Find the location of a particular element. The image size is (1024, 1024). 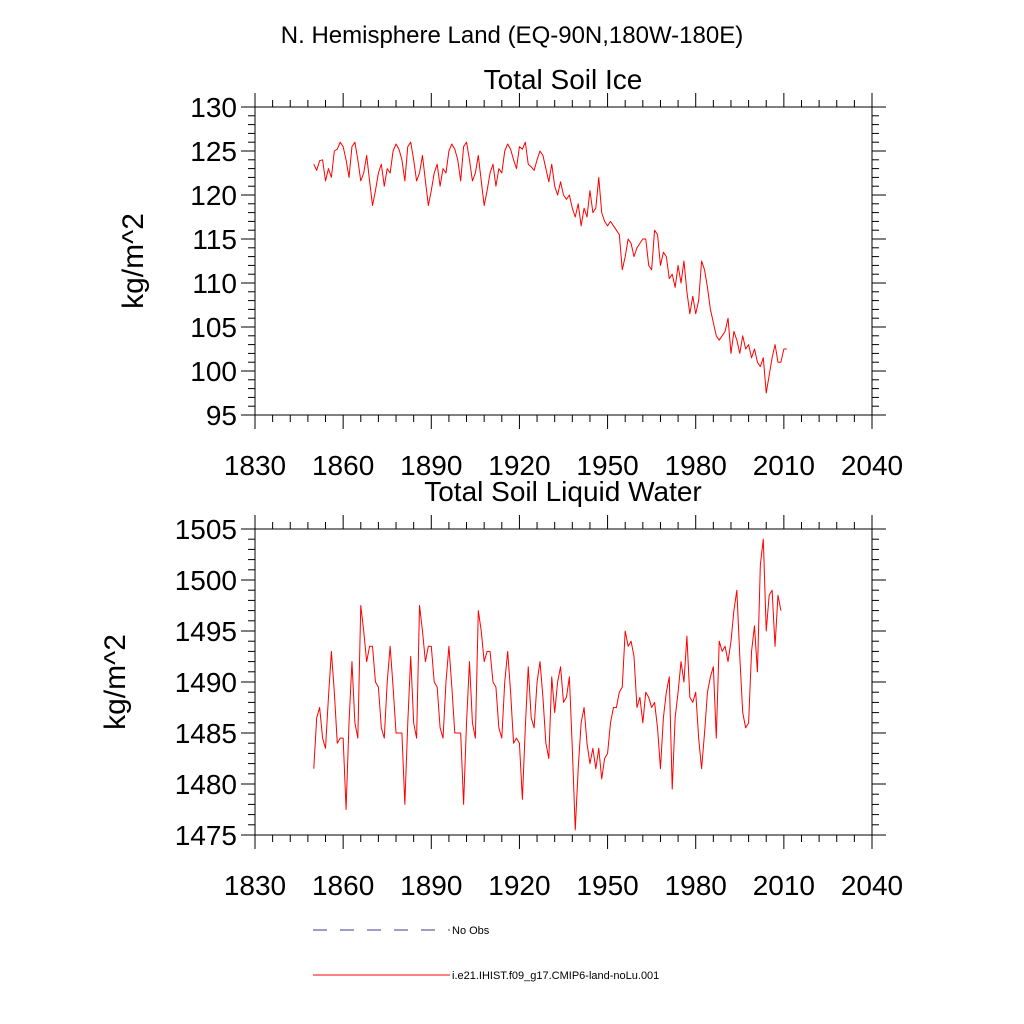

y-tick-label: 1475 is located at coordinates (206, 835).